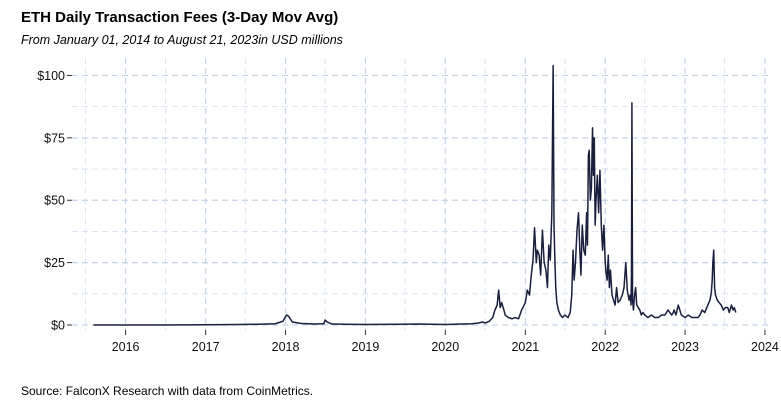 The height and width of the screenshot is (400, 781). Describe the element at coordinates (54, 138) in the screenshot. I see `y-tick-label: $75` at that location.